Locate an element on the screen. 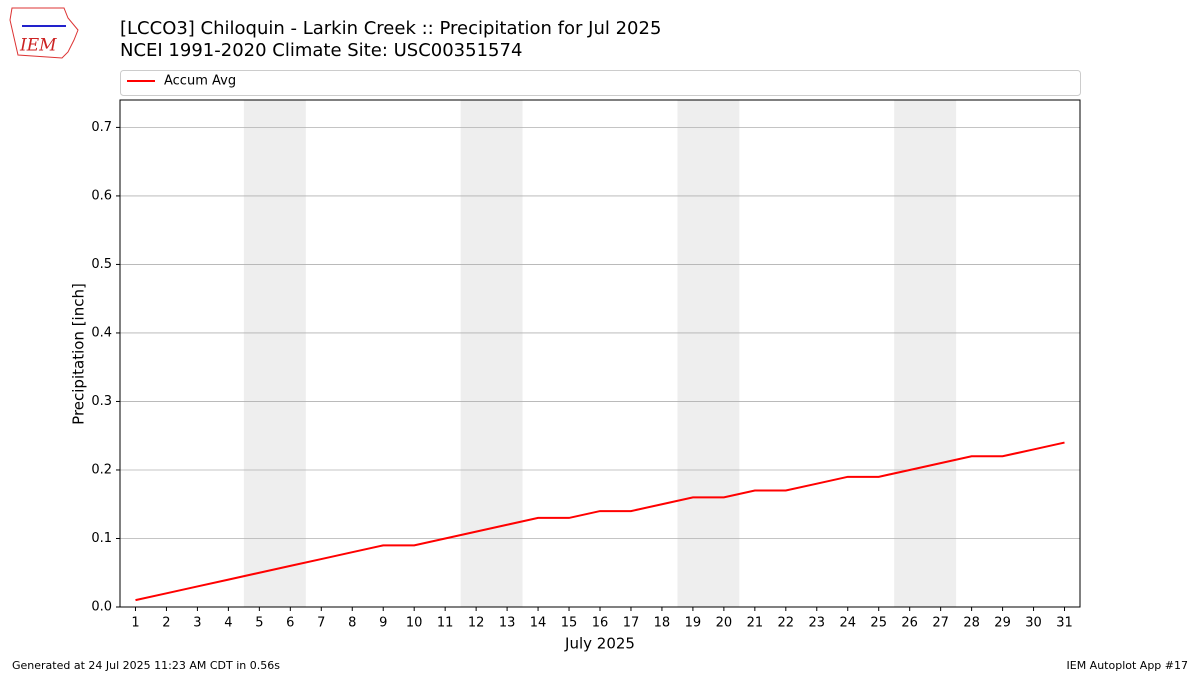  x-tick-label: 15 is located at coordinates (569, 623).